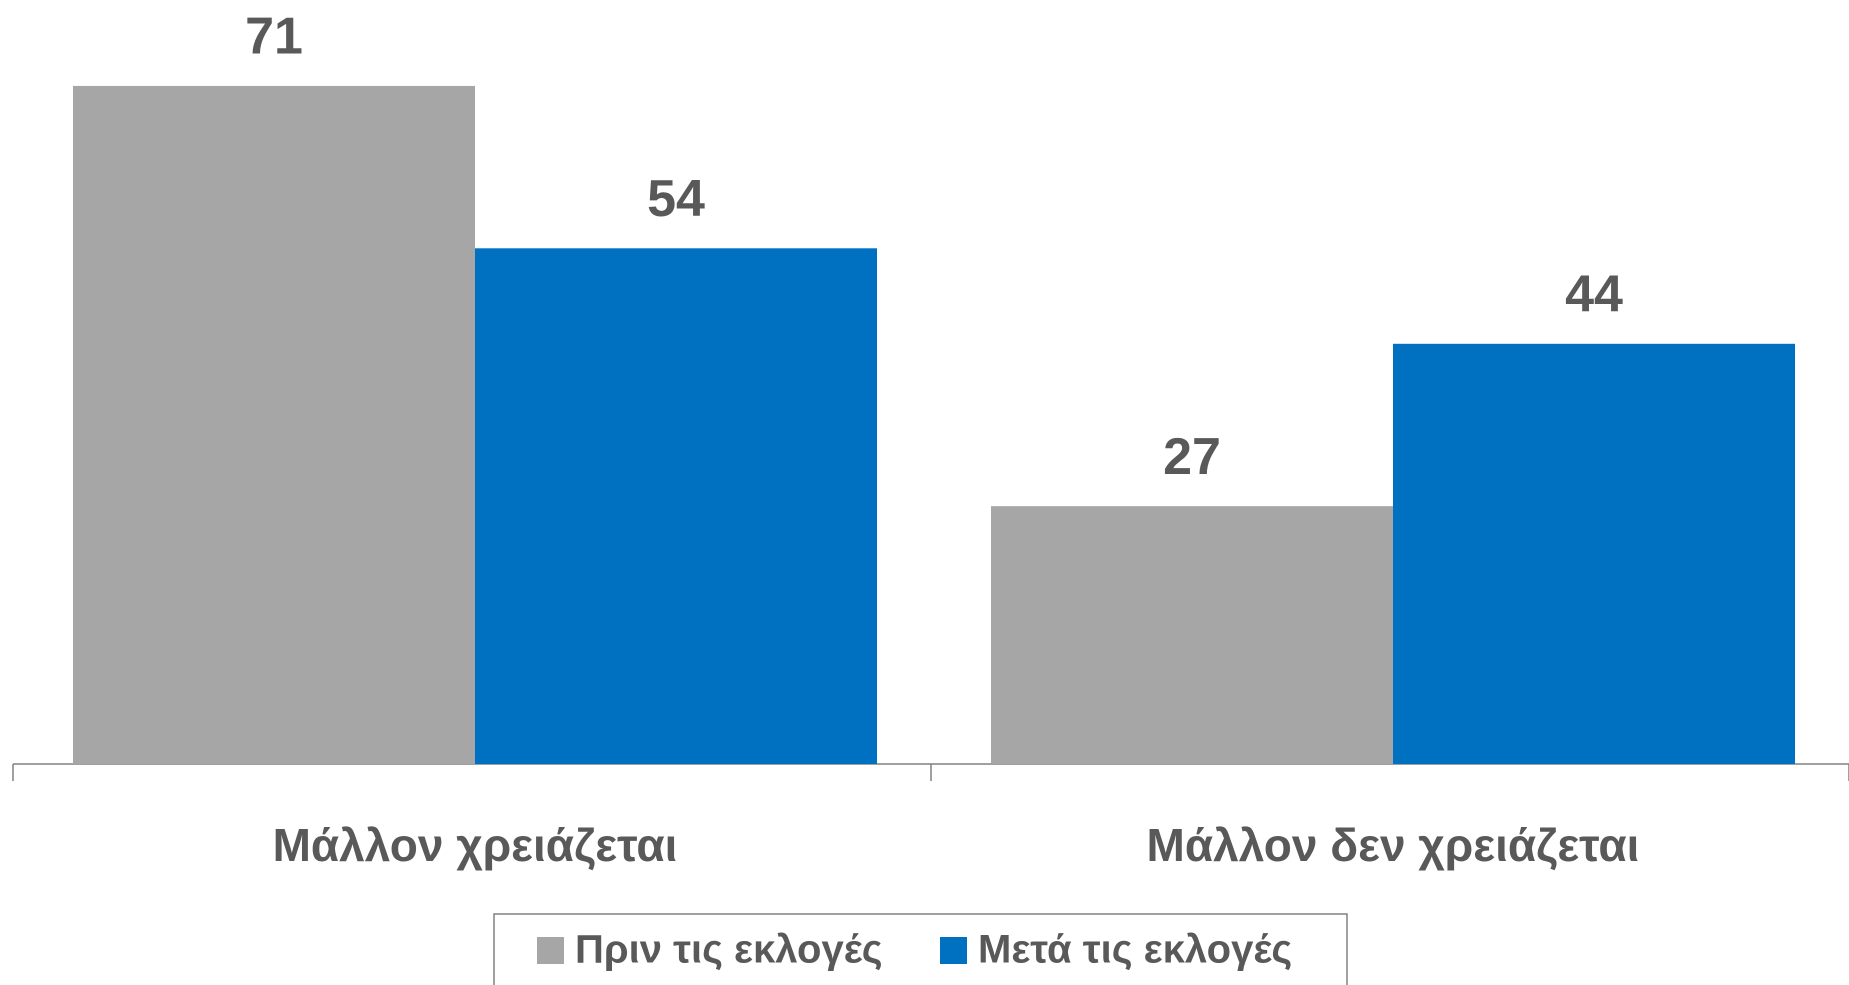 This screenshot has width=1849, height=985. What do you see at coordinates (1594, 295) in the screenshot?
I see `data-label: 44` at bounding box center [1594, 295].